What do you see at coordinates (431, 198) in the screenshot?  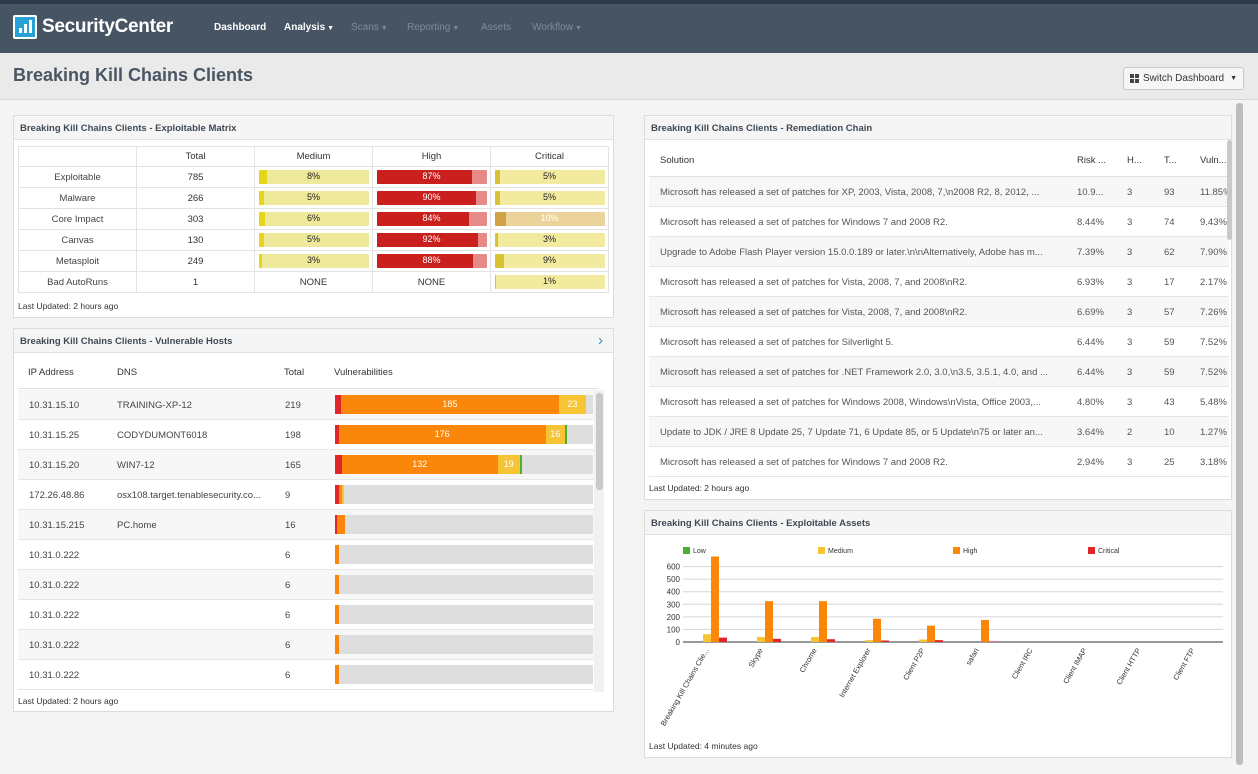 I see `matrix-cell-high: 90%` at bounding box center [431, 198].